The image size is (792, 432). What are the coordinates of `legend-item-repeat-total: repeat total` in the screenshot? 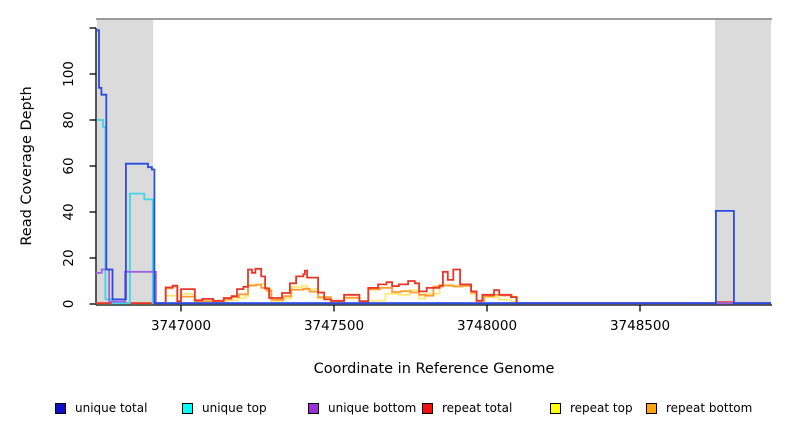 It's located at (467, 408).